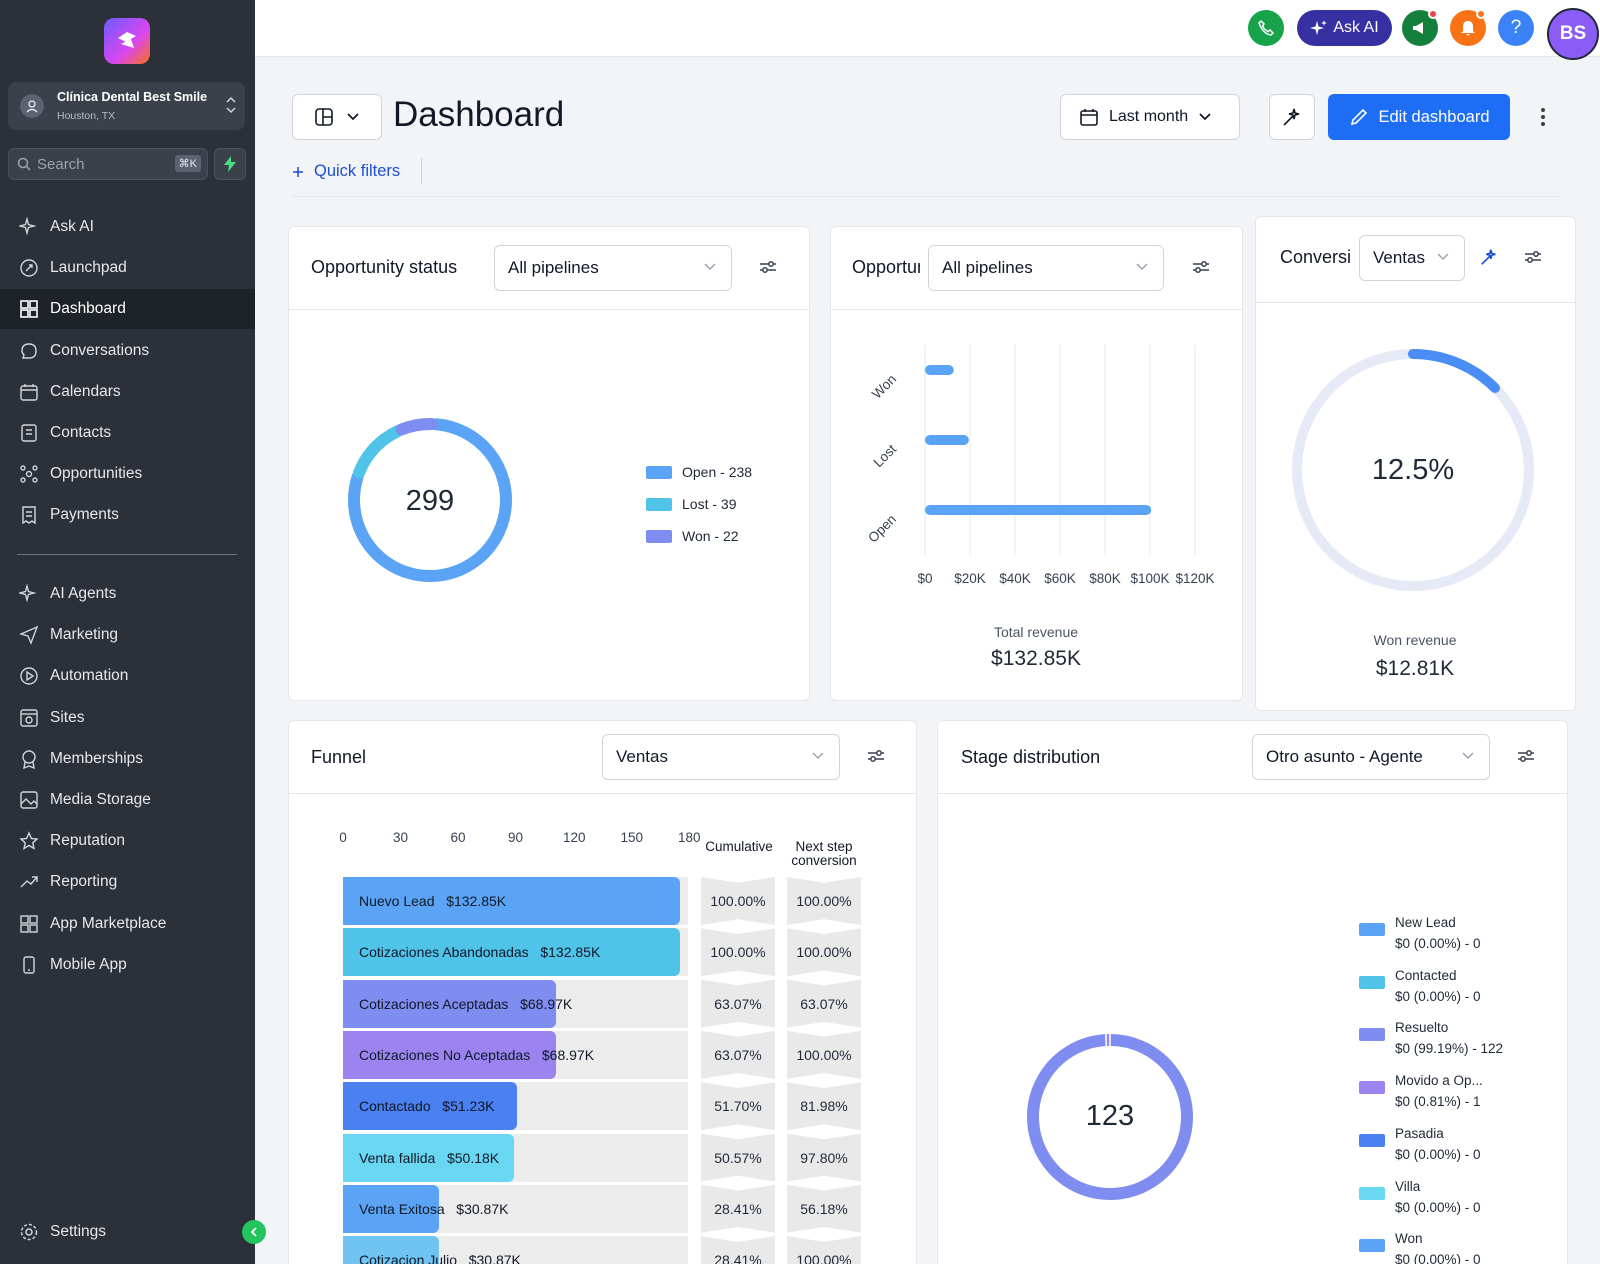 The image size is (1600, 1264). Describe the element at coordinates (127, 882) in the screenshot. I see `sidebar-item-reporting: Reporting` at that location.